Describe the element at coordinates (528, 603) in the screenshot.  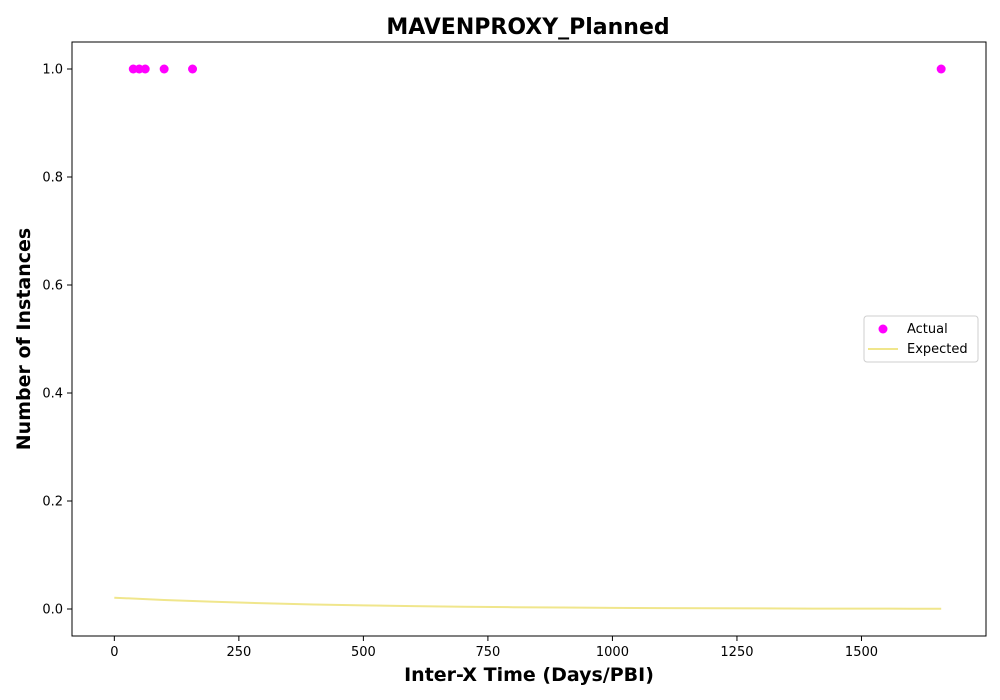
I see `series-line-expected` at that location.